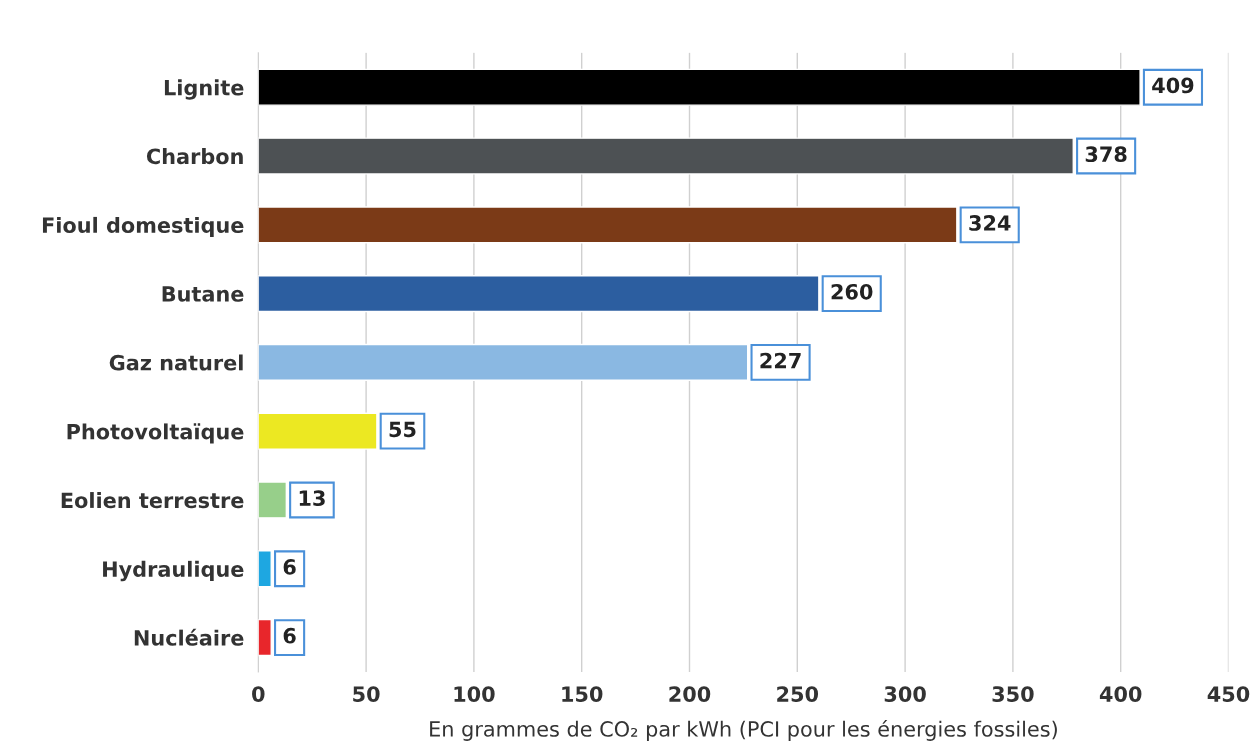 Image resolution: width=1260 pixels, height=755 pixels. Describe the element at coordinates (474, 694) in the screenshot. I see `x-tick-label: 100` at that location.